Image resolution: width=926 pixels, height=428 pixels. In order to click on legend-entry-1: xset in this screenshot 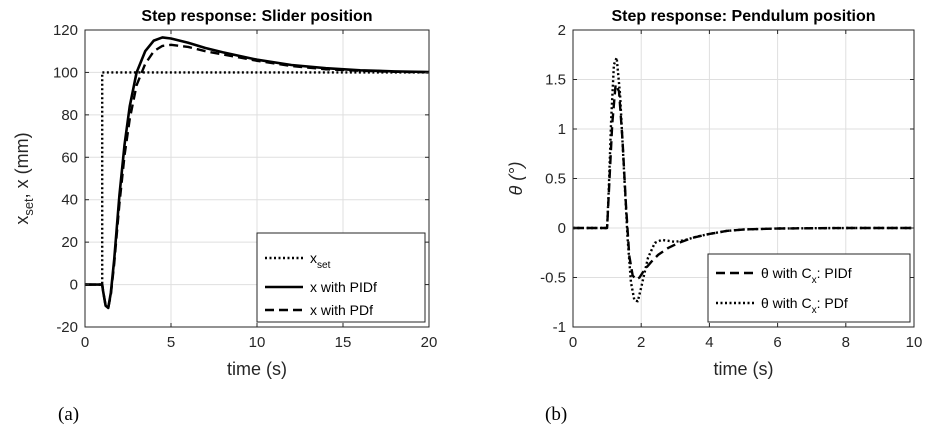, I will do `click(320, 260)`.